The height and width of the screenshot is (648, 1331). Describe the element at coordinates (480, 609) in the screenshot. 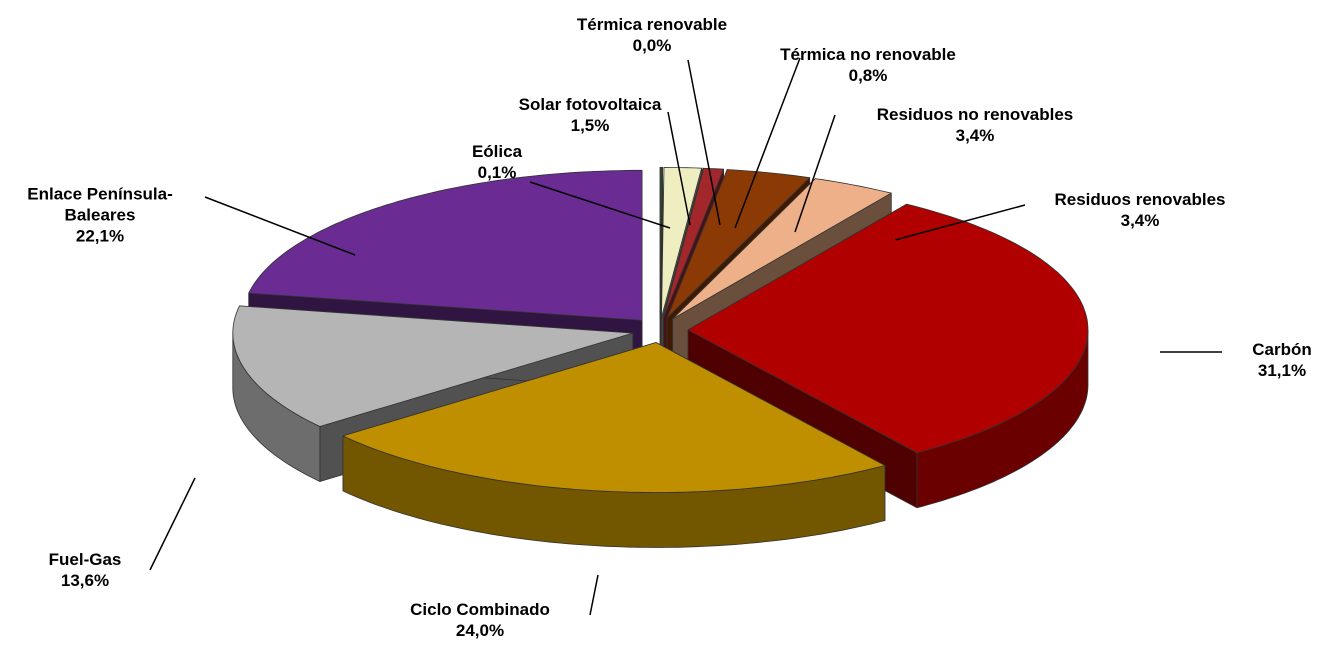

I see `label-name: Ciclo Combinado` at that location.